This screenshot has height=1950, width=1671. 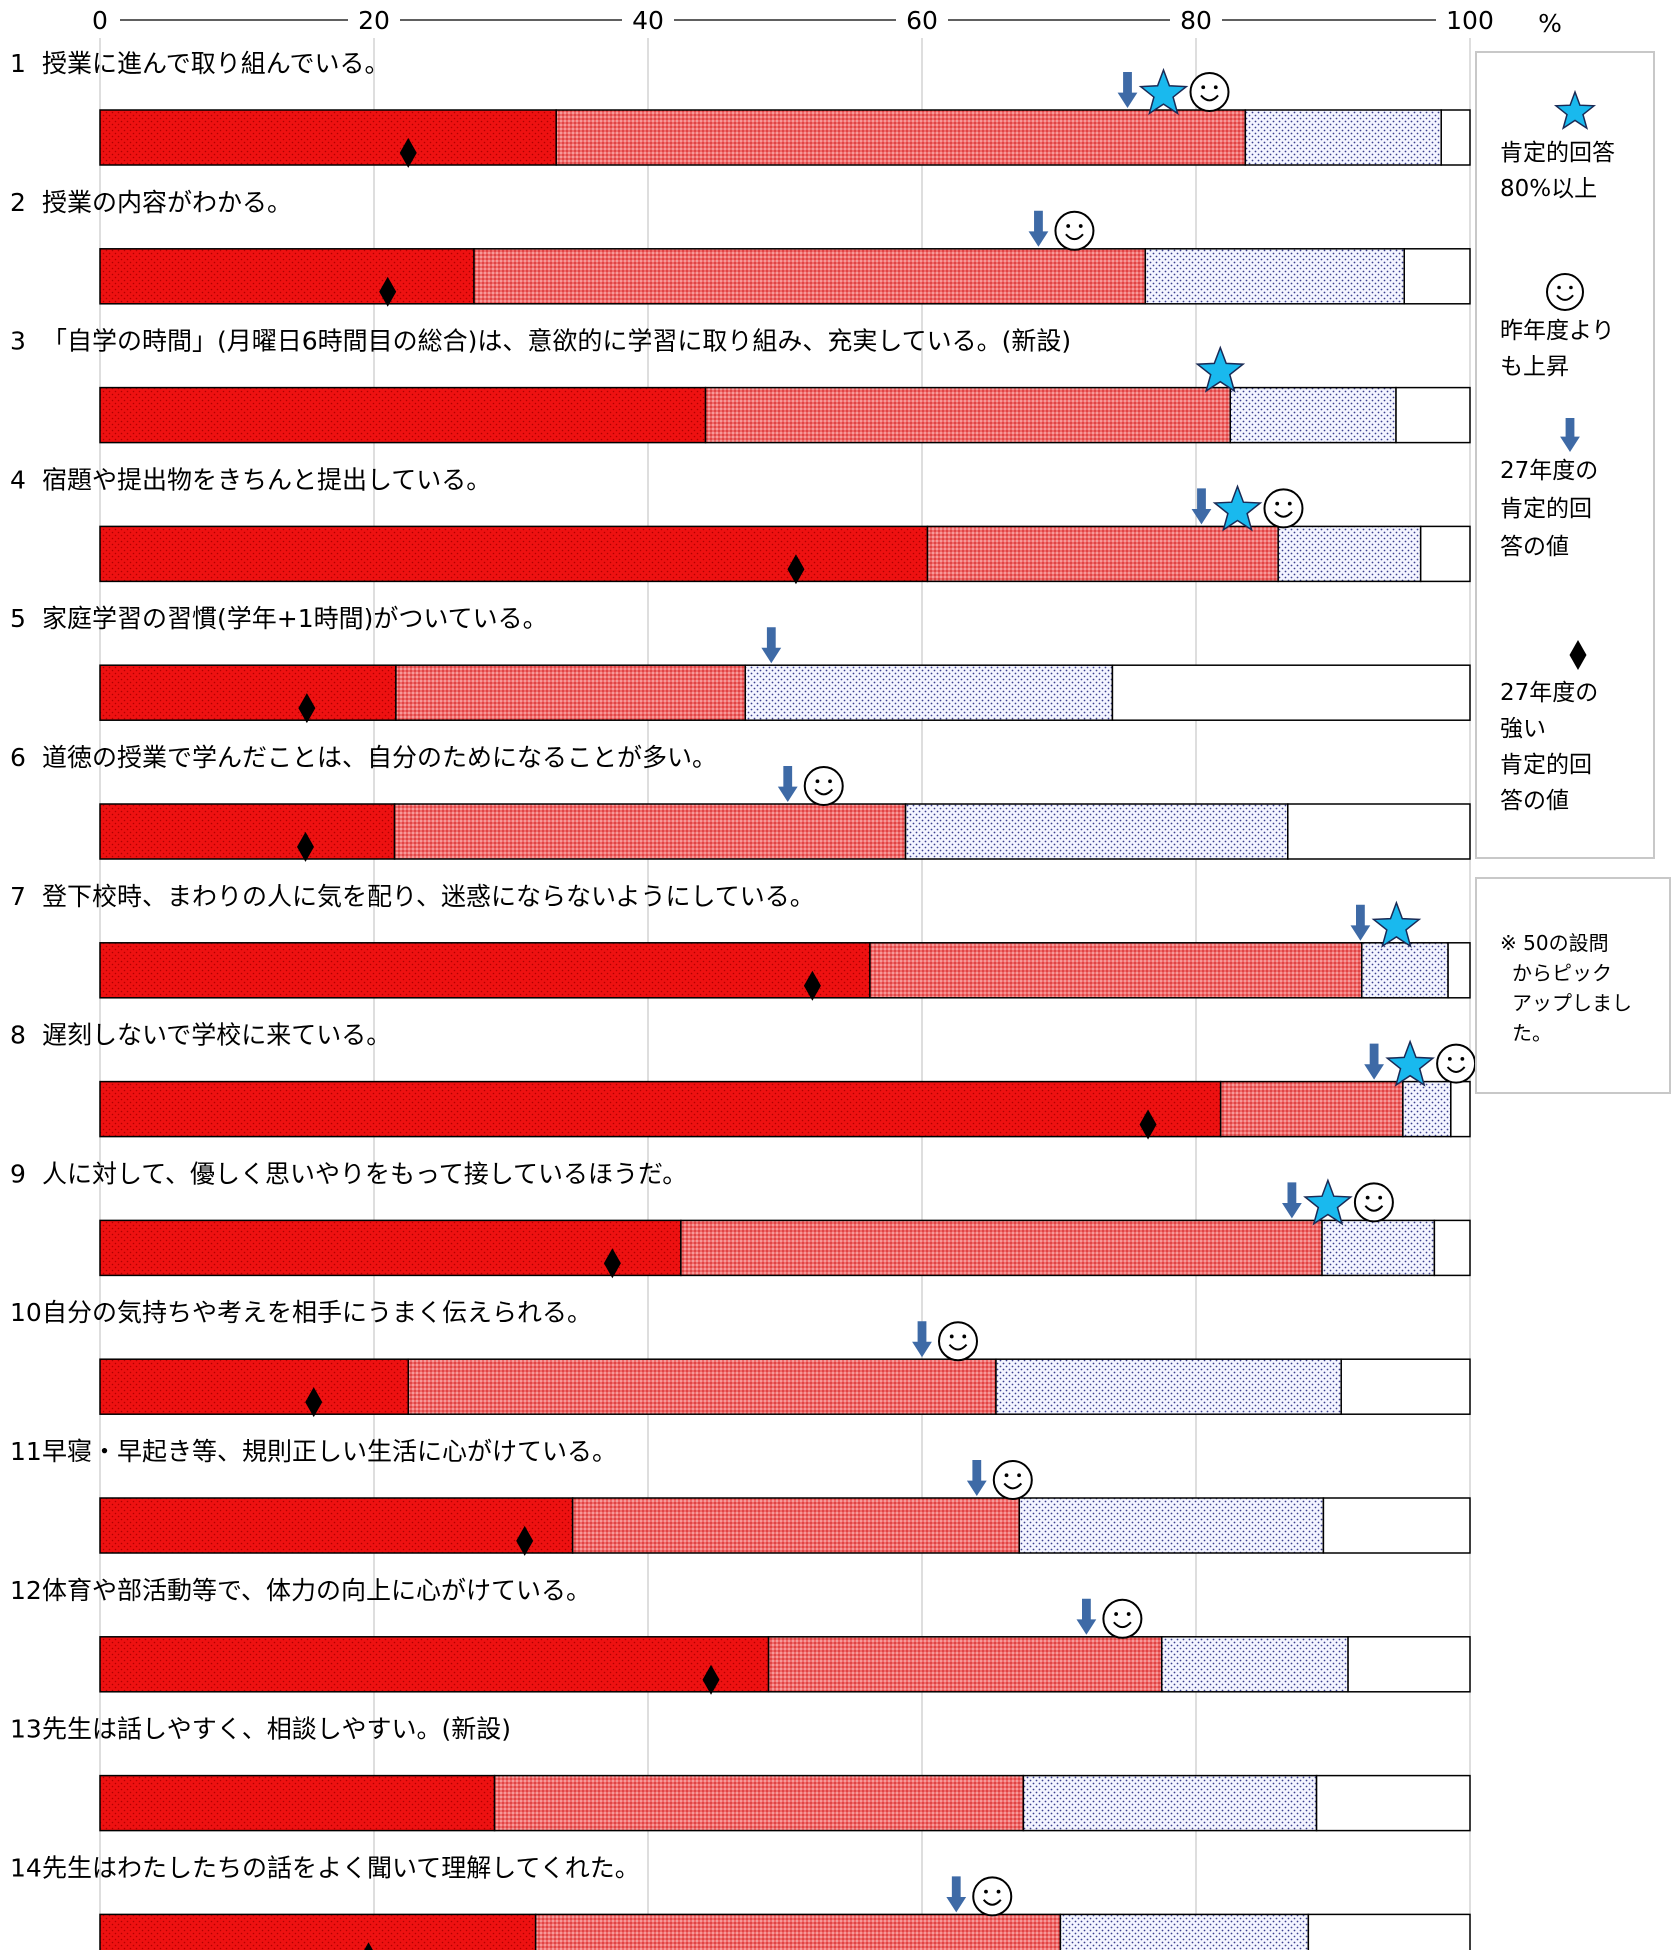 I want to click on question-number: 9, so click(x=18, y=1173).